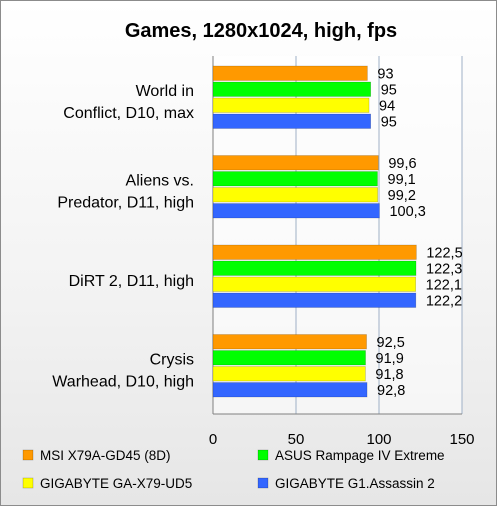  I want to click on category-label: Predator, D11, high, so click(125, 202).